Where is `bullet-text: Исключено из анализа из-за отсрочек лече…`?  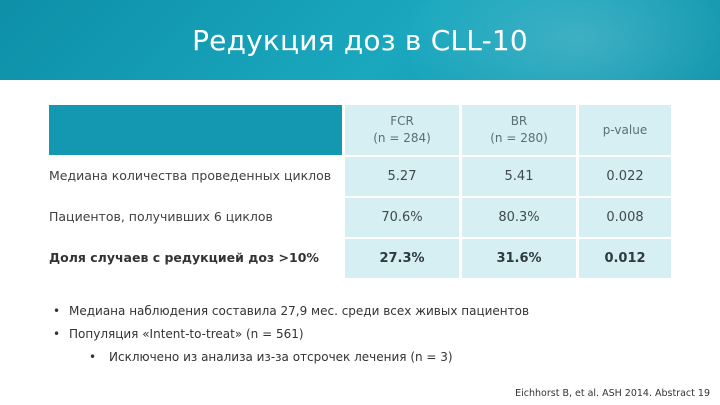
bullet-text: Исключено из анализа из-за отсрочек лече… is located at coordinates (281, 357).